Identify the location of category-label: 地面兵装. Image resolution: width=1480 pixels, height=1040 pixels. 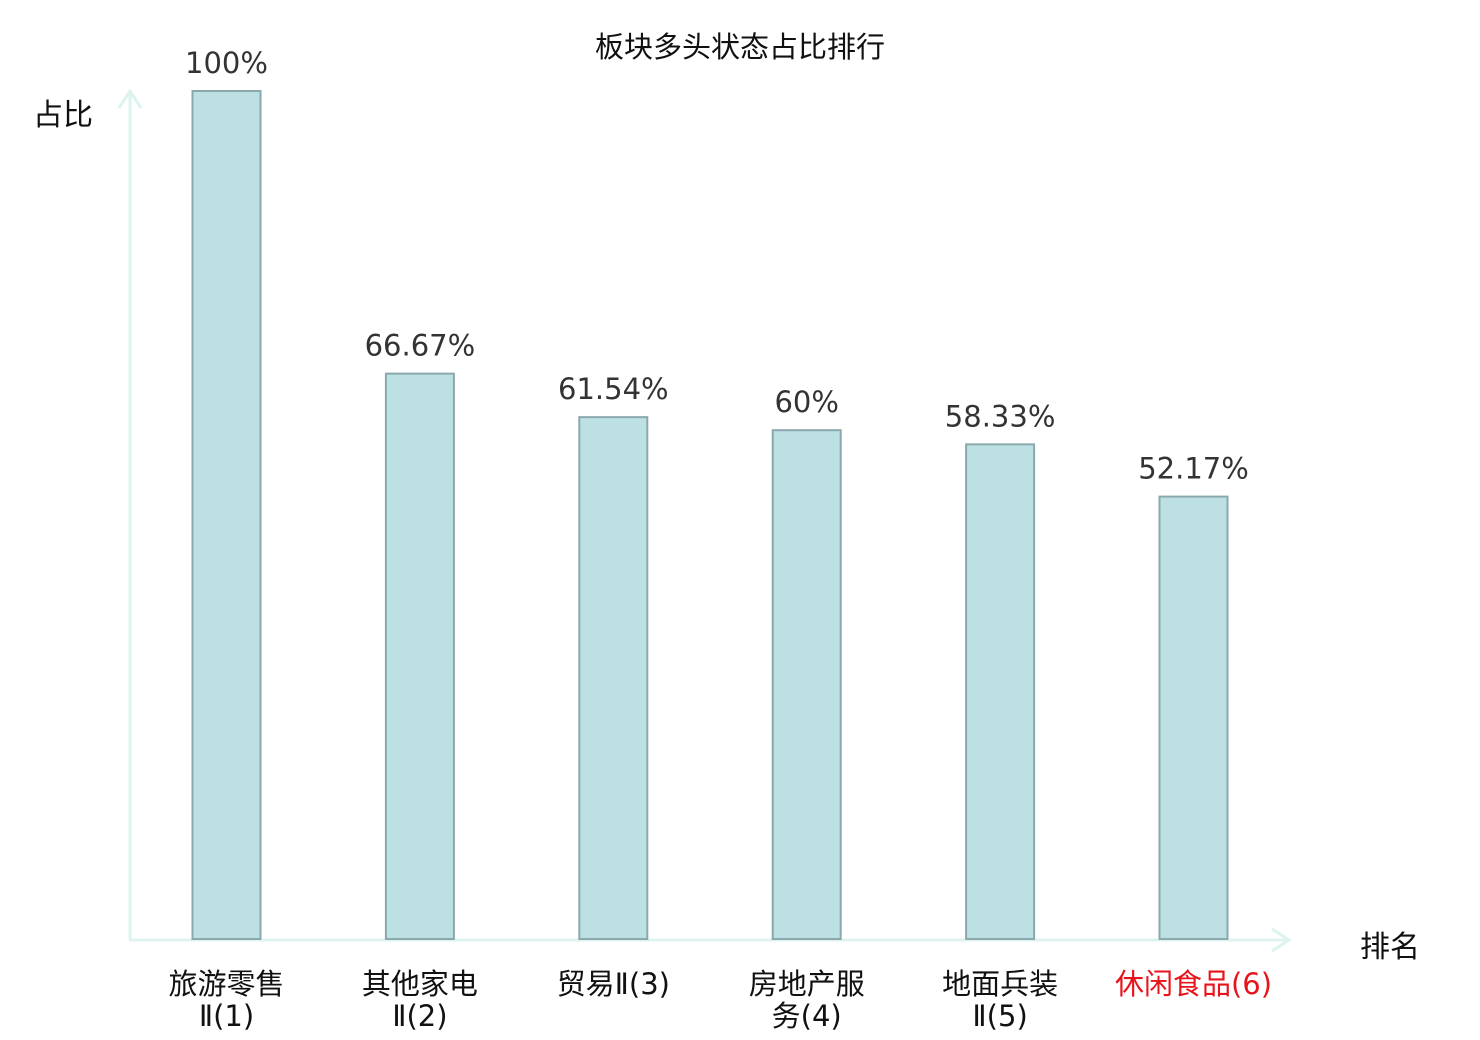
(1000, 984).